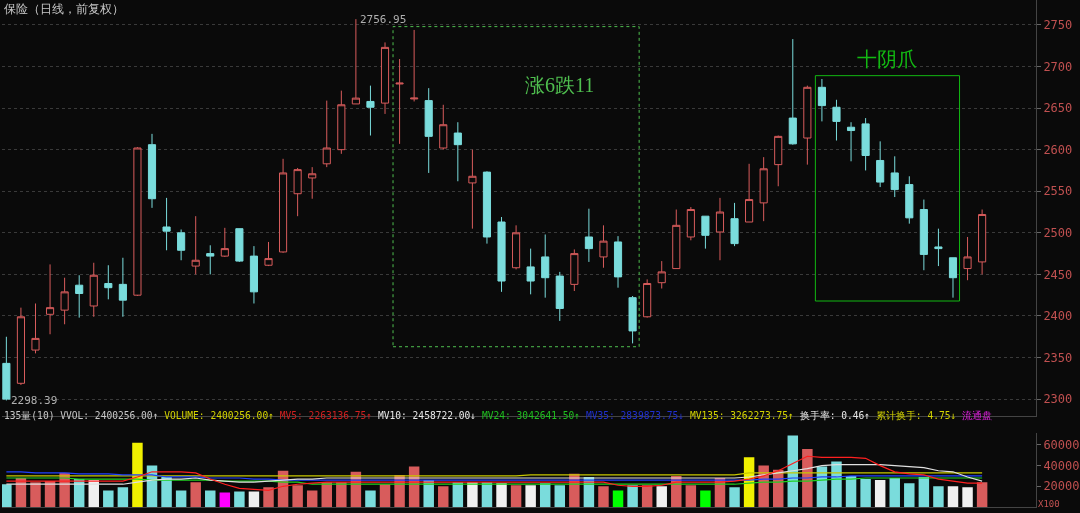 The height and width of the screenshot is (513, 1080). Describe the element at coordinates (427, 415) in the screenshot. I see `annotation: MV10: 2458722.00↓` at that location.